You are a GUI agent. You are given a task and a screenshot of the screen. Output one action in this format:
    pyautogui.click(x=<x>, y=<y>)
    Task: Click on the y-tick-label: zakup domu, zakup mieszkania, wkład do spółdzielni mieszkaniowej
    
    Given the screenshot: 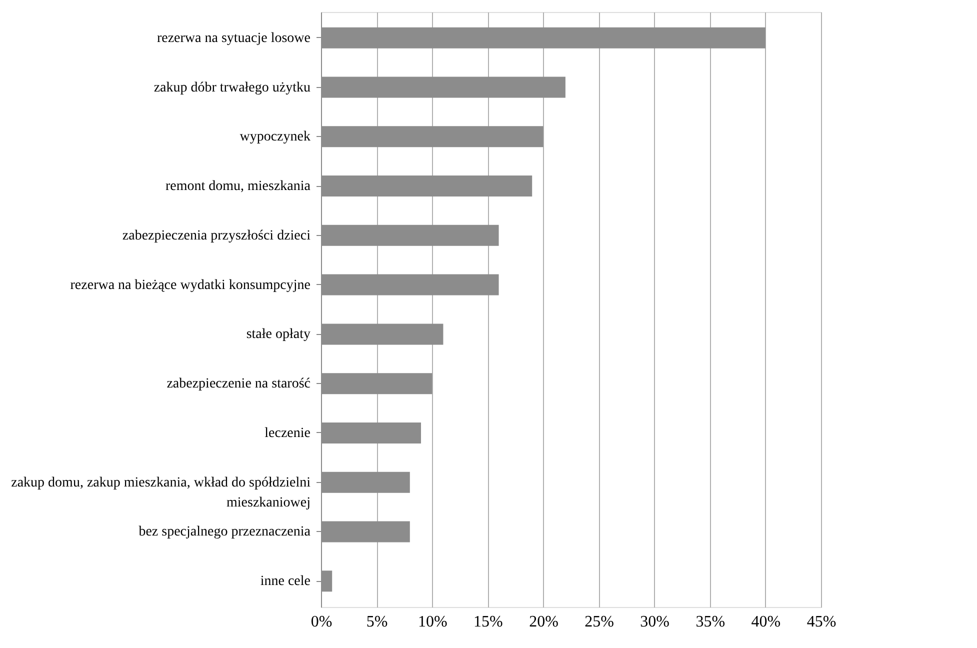 What is the action you would take?
    pyautogui.click(x=161, y=492)
    